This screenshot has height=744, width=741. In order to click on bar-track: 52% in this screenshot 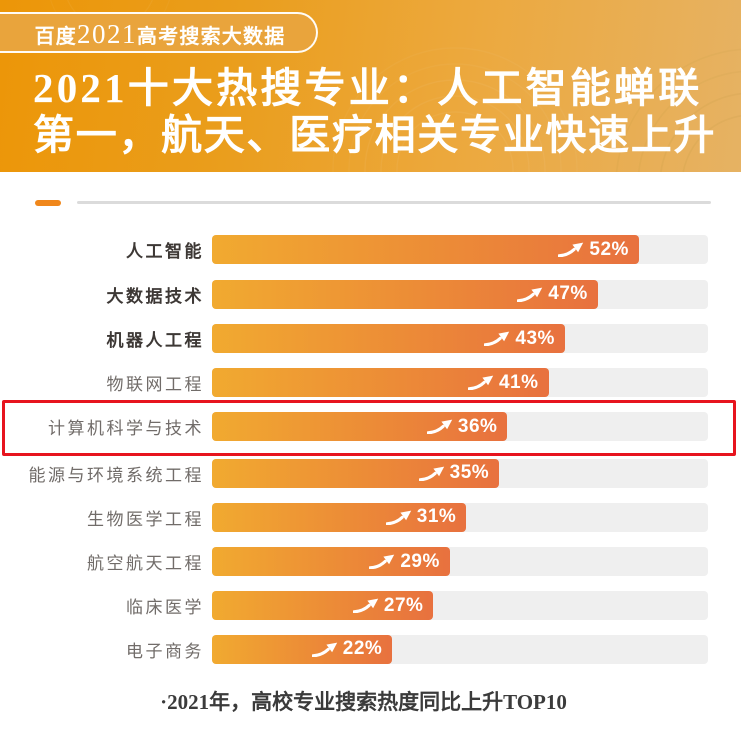, I will do `click(459, 249)`.